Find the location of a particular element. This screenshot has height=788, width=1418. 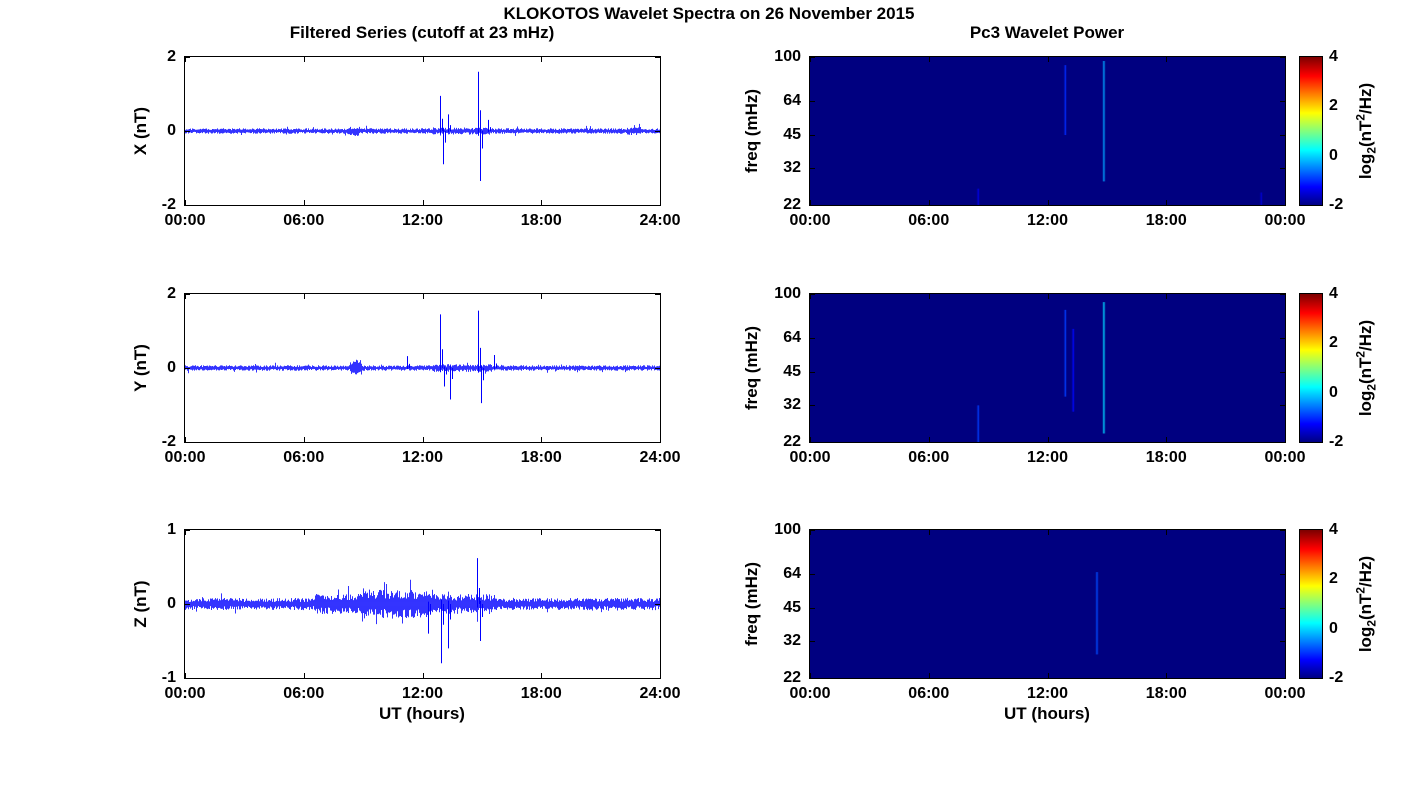

colorbar-label-1: log2(nT2/Hz) is located at coordinates (1365, 131).